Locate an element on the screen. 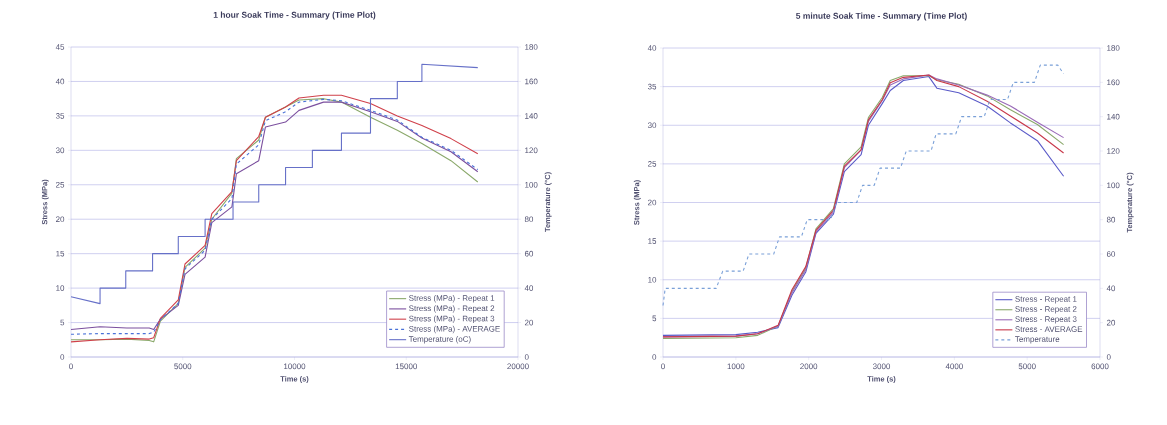  chart-title: 1 hour Soak Time - Summary (Time Plot) is located at coordinates (294, 15).